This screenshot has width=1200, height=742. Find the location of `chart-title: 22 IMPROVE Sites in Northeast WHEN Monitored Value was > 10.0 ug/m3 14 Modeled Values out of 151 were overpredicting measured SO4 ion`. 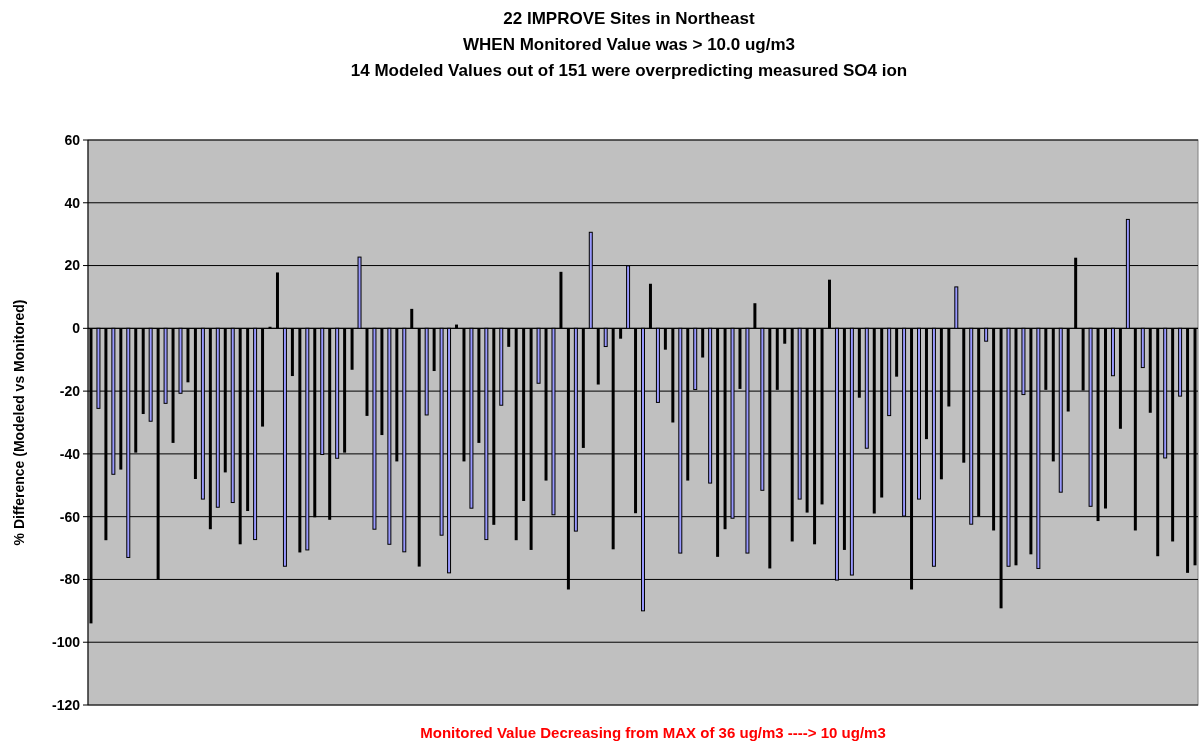

chart-title: 22 IMPROVE Sites in Northeast WHEN Monitored Value was > 10.0 ug/m3 14 Modeled Values out of 151 were overpredicting measured SO4 ion is located at coordinates (629, 44).